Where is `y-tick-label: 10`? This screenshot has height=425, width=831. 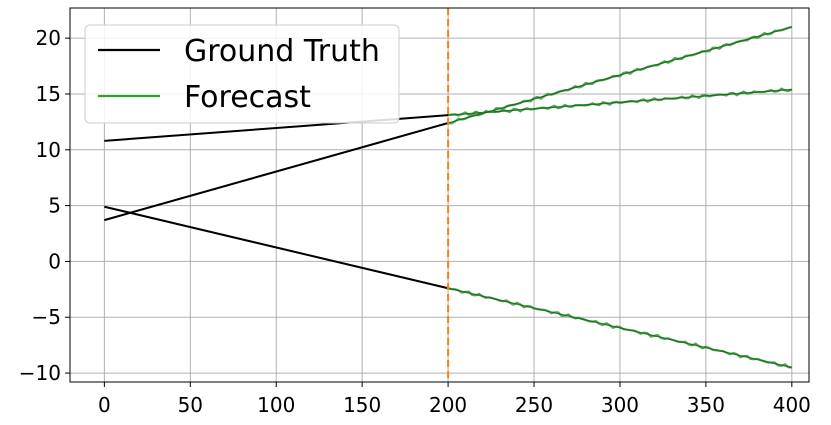
y-tick-label: 10 is located at coordinates (48, 150).